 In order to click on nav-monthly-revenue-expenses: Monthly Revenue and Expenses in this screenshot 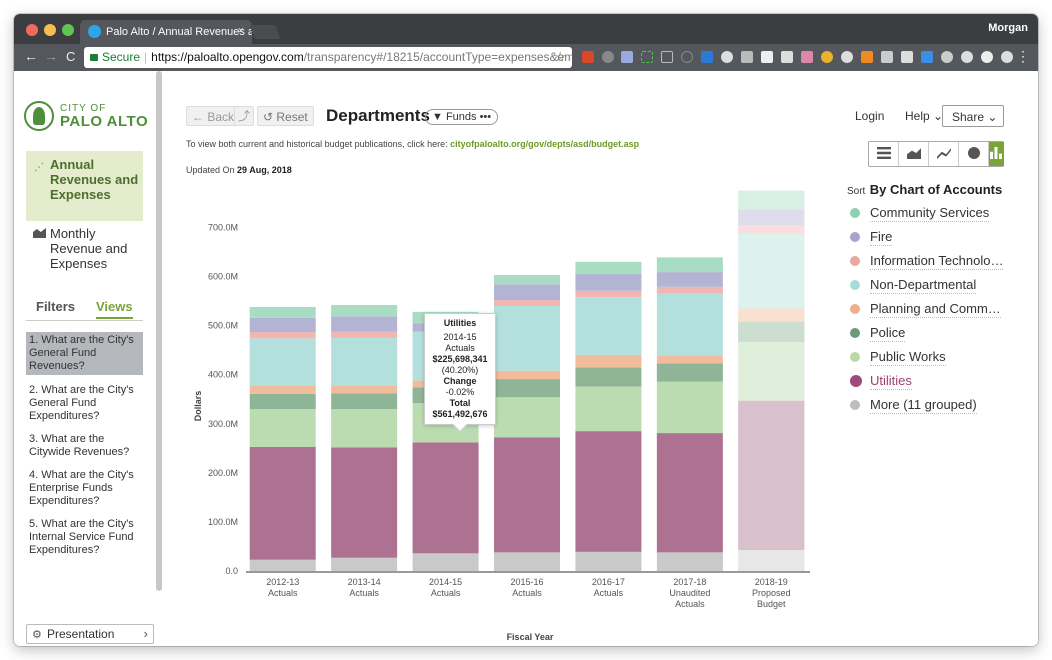, I will do `click(84, 248)`.